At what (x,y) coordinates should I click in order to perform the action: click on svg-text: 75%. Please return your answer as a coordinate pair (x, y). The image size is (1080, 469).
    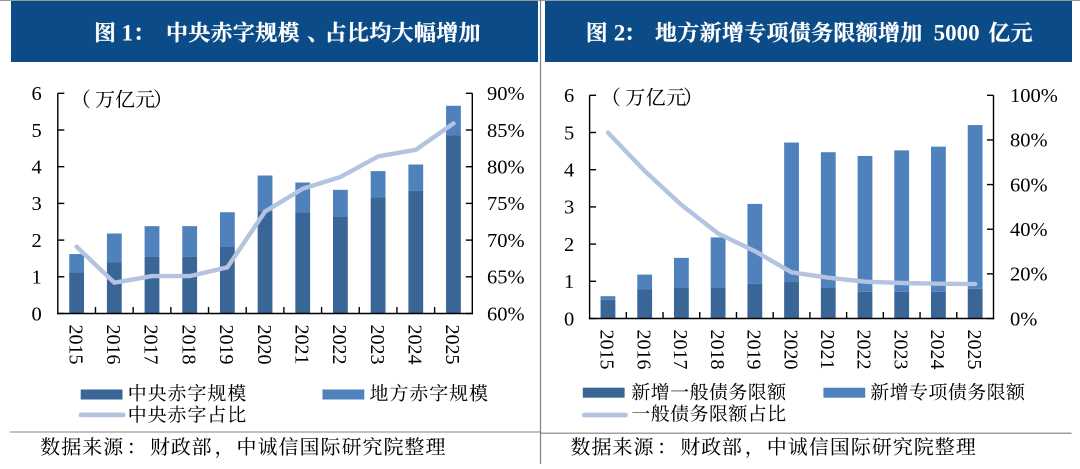
    Looking at the image, I should click on (506, 204).